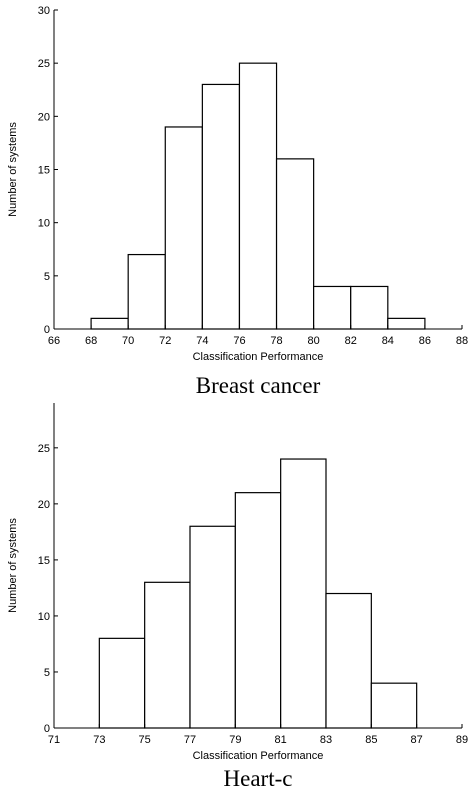 The height and width of the screenshot is (794, 474). What do you see at coordinates (351, 341) in the screenshot?
I see `x-tick-label: 82` at bounding box center [351, 341].